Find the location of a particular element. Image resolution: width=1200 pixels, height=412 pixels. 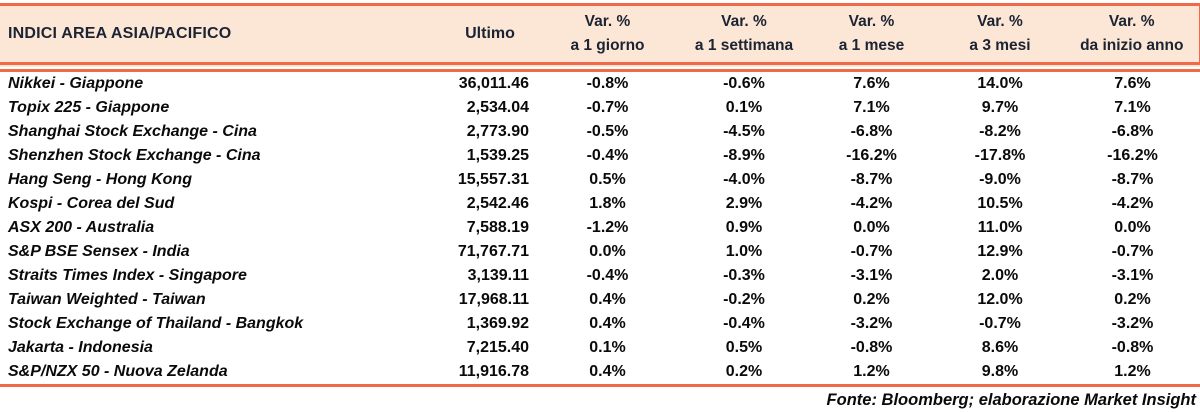

var-period-label: a 1 settimana is located at coordinates (744, 45).